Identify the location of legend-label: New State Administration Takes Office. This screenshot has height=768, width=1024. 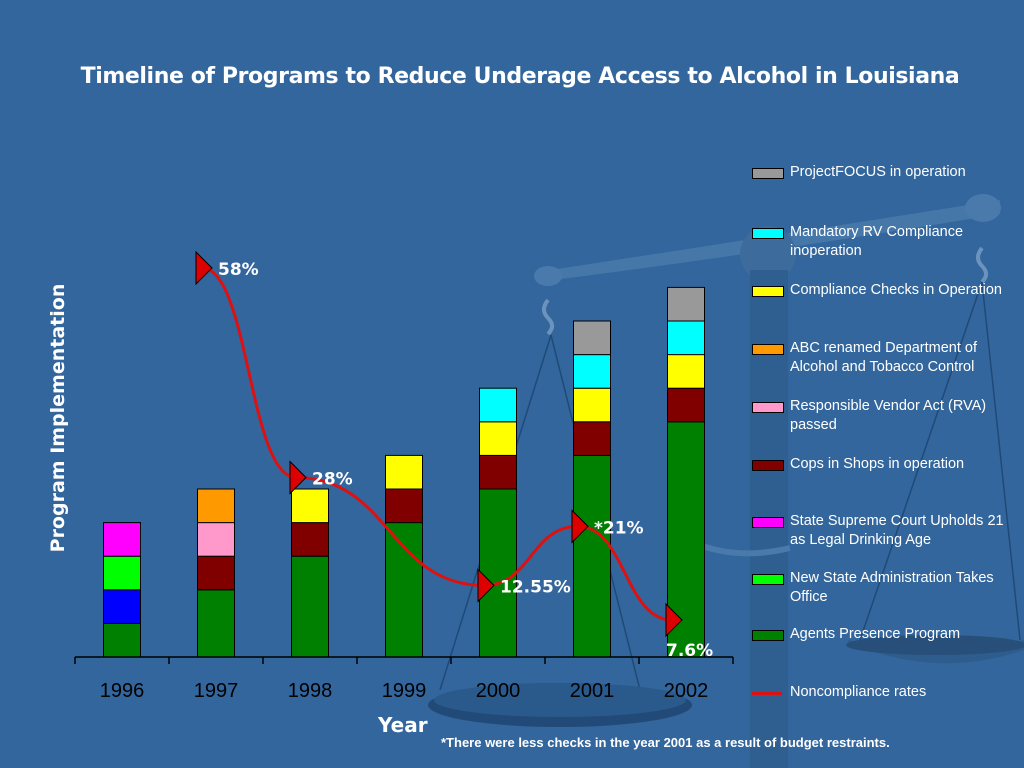
(892, 587).